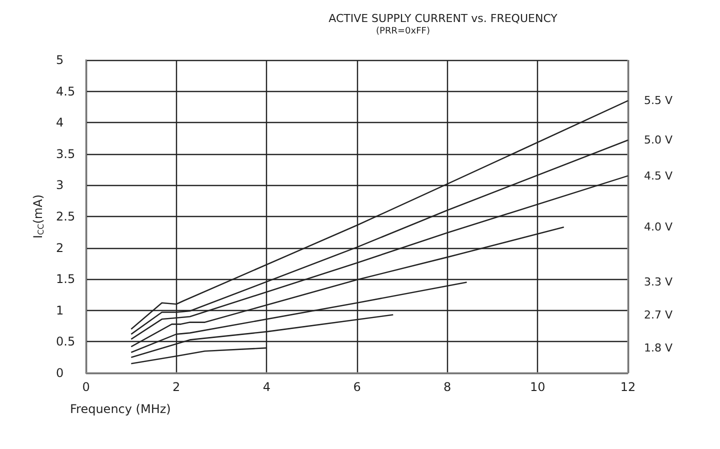  I want to click on x-tick-label: 10, so click(538, 387).